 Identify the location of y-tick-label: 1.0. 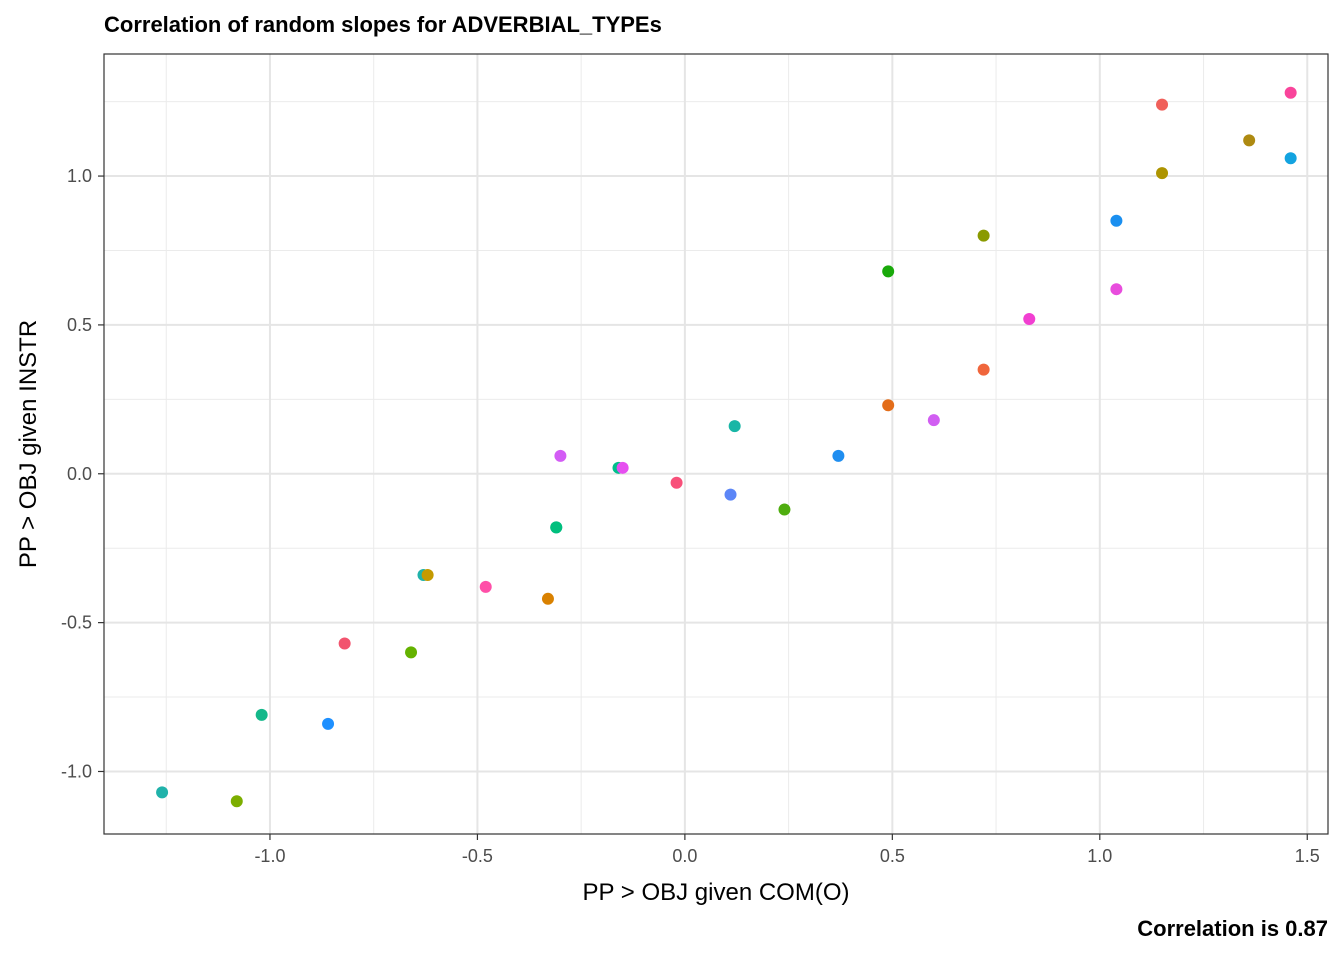
(79, 176).